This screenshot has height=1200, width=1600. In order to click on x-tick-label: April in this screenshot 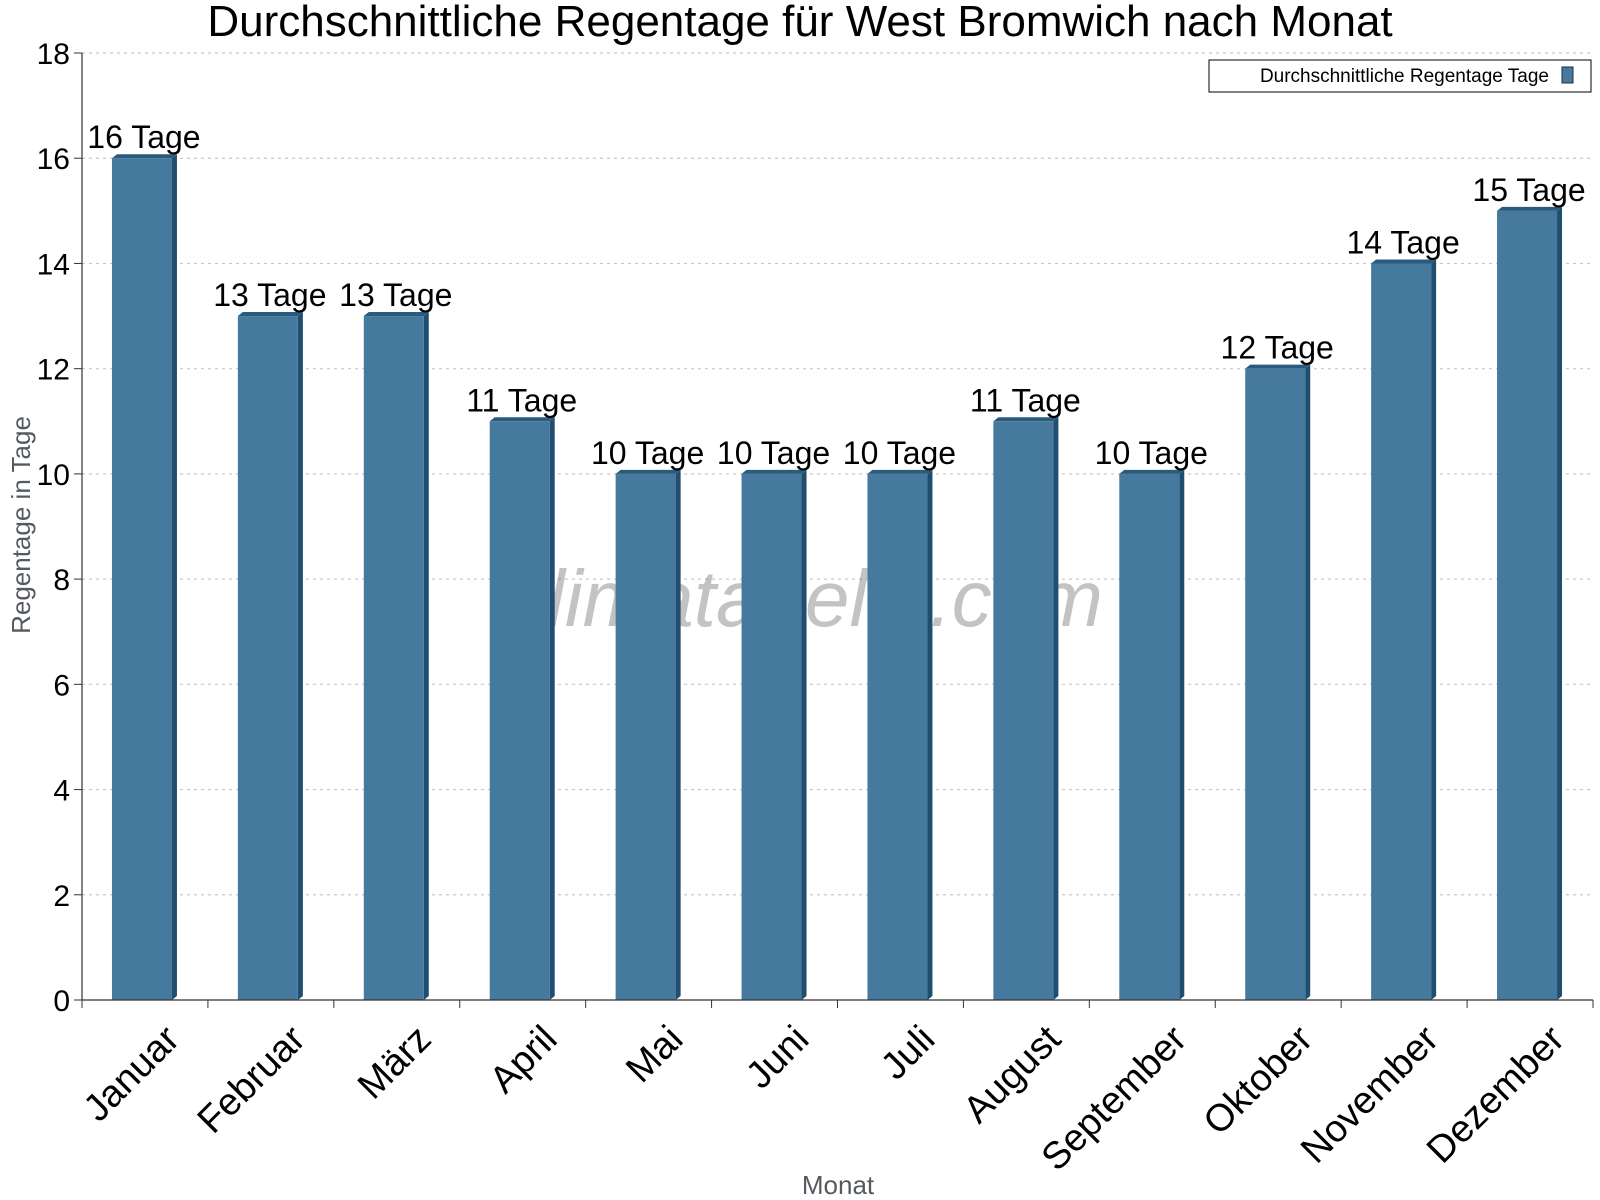, I will do `click(523, 1059)`.